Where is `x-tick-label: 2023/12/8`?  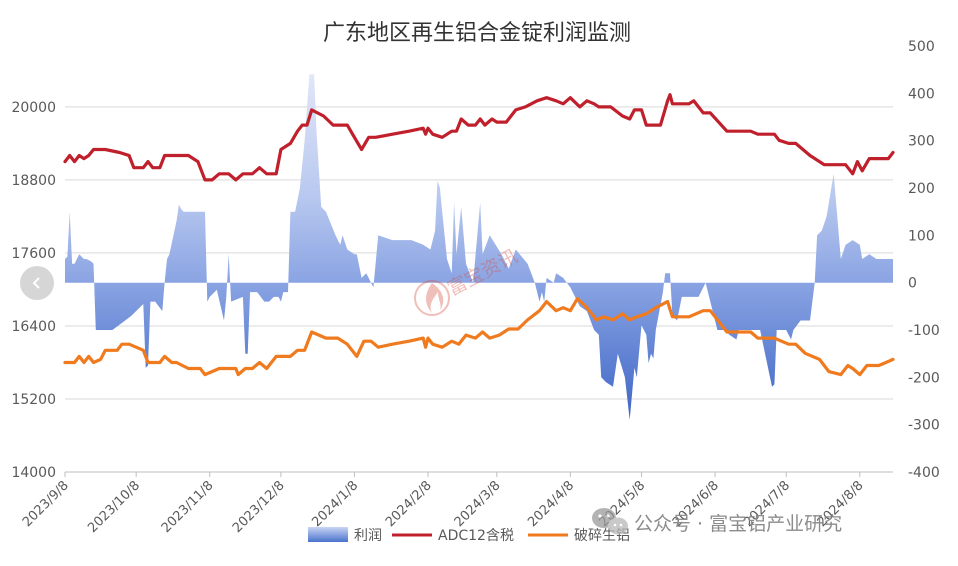
x-tick-label: 2023/12/8 is located at coordinates (259, 507).